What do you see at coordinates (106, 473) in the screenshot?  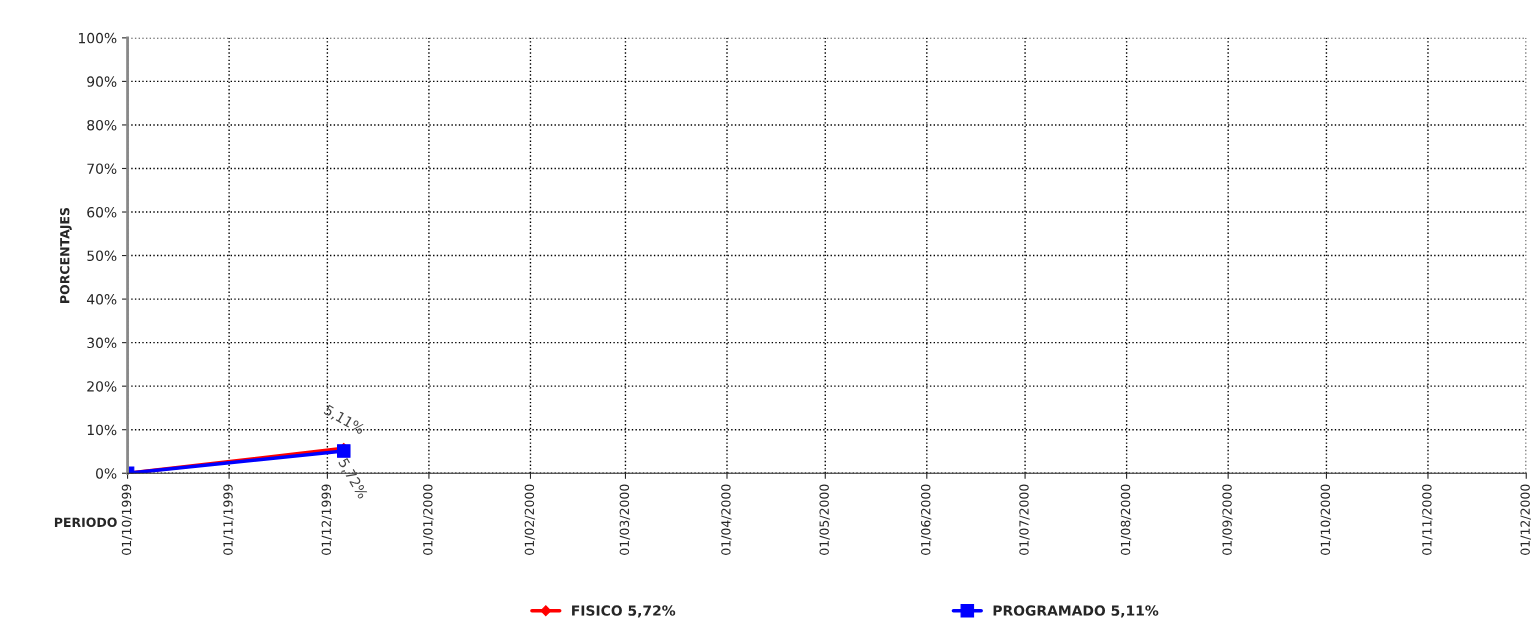 I see `y-tick-label: 0%` at bounding box center [106, 473].